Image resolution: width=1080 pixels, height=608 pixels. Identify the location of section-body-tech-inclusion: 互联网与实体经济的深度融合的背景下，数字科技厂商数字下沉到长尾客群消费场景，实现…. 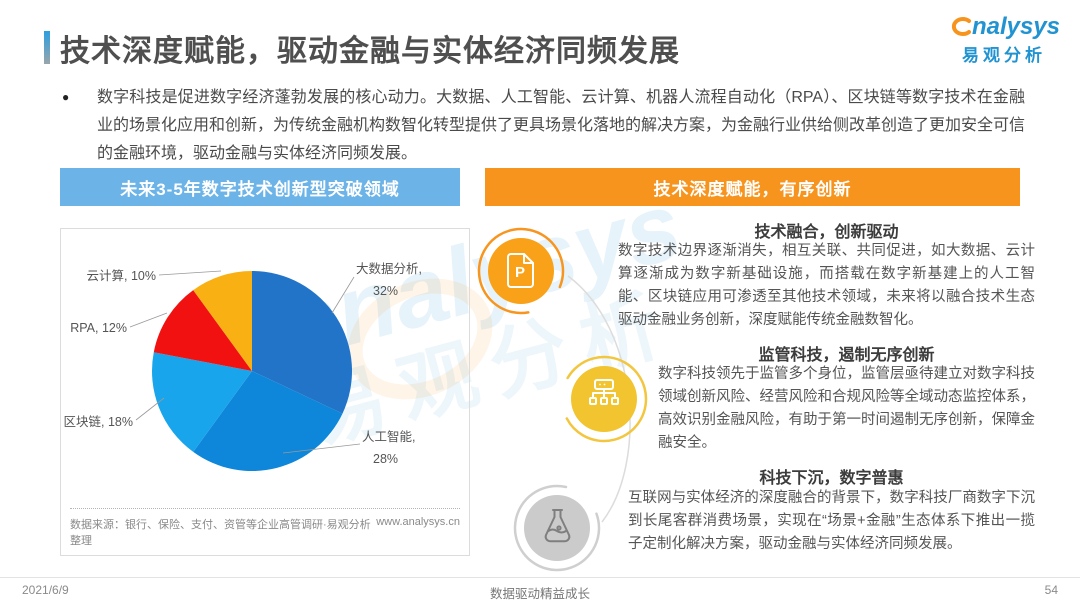
(831, 521).